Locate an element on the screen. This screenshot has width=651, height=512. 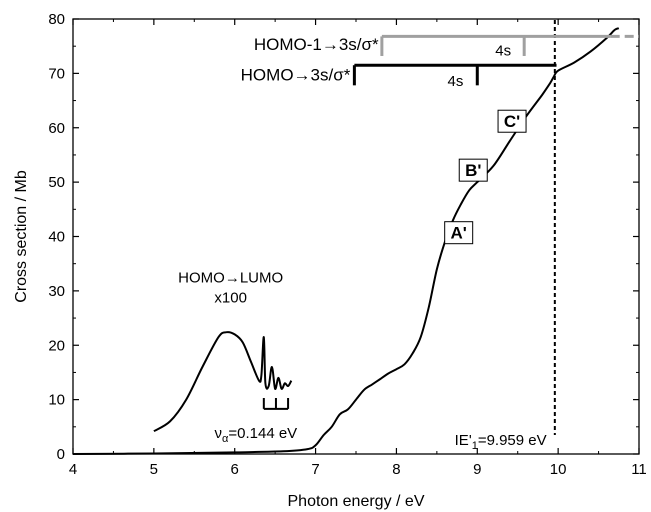
feature-label-C: C' is located at coordinates (512, 121).